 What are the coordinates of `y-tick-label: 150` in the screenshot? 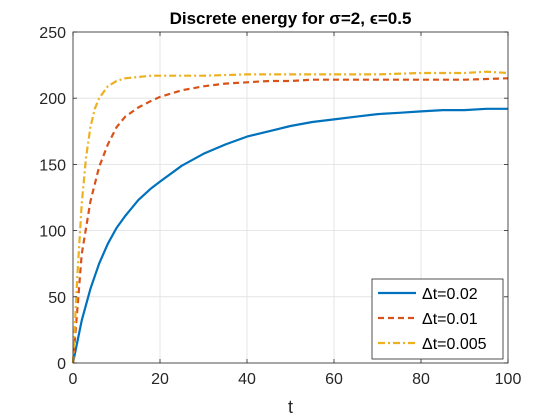 It's located at (52, 165).